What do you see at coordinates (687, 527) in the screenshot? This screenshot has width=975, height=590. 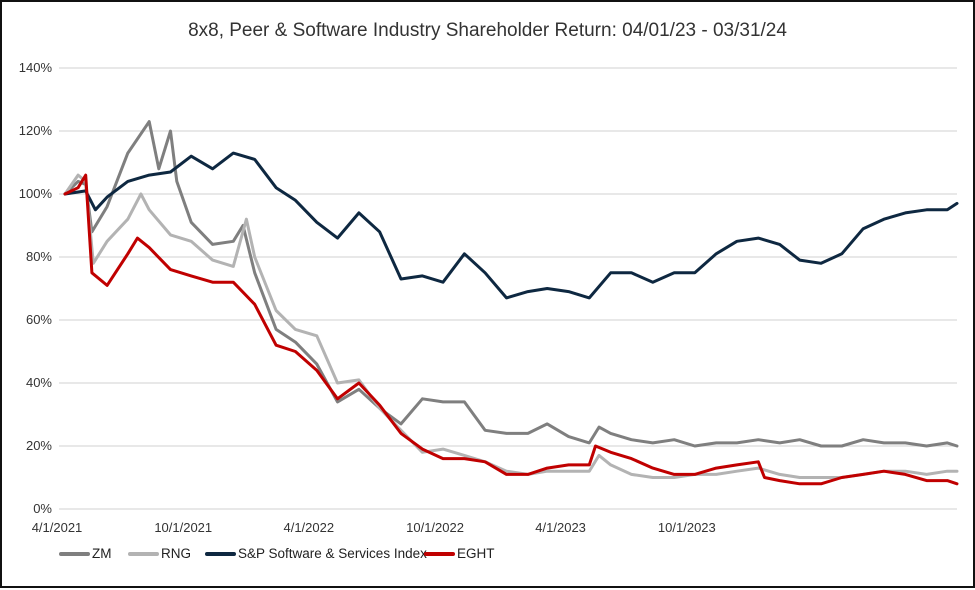 I see `x-tick-label: 10/1/2023` at bounding box center [687, 527].